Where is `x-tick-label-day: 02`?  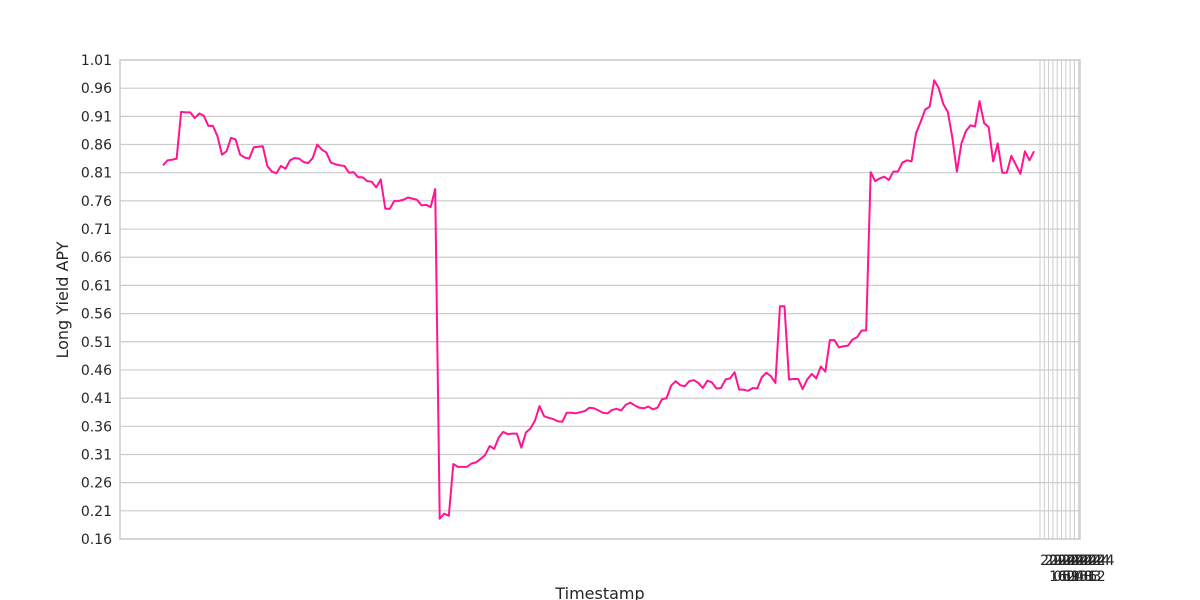
x-tick-label-day: 02 is located at coordinates (1067, 577).